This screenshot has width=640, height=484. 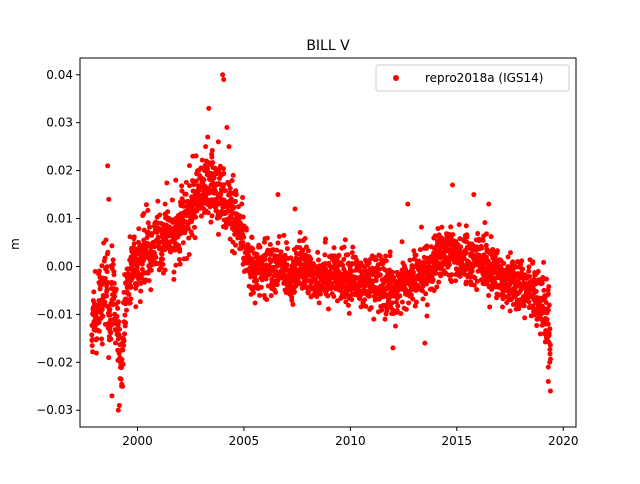 What do you see at coordinates (15, 244) in the screenshot?
I see `y-axis-label: m` at bounding box center [15, 244].